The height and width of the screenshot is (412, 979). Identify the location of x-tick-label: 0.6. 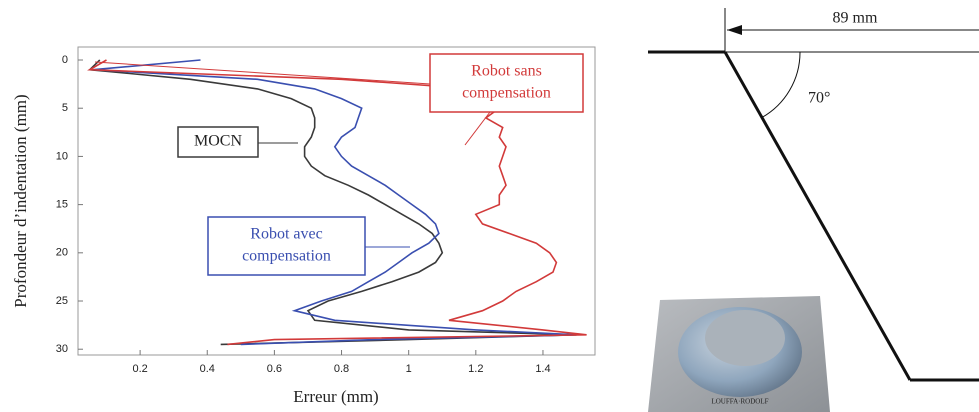
(274, 369).